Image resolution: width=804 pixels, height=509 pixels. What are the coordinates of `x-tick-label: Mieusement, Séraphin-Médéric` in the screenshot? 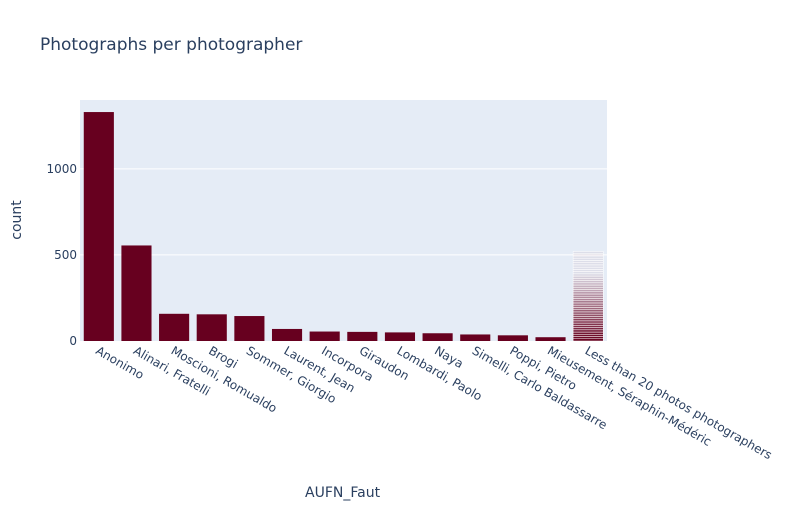 It's located at (629, 395).